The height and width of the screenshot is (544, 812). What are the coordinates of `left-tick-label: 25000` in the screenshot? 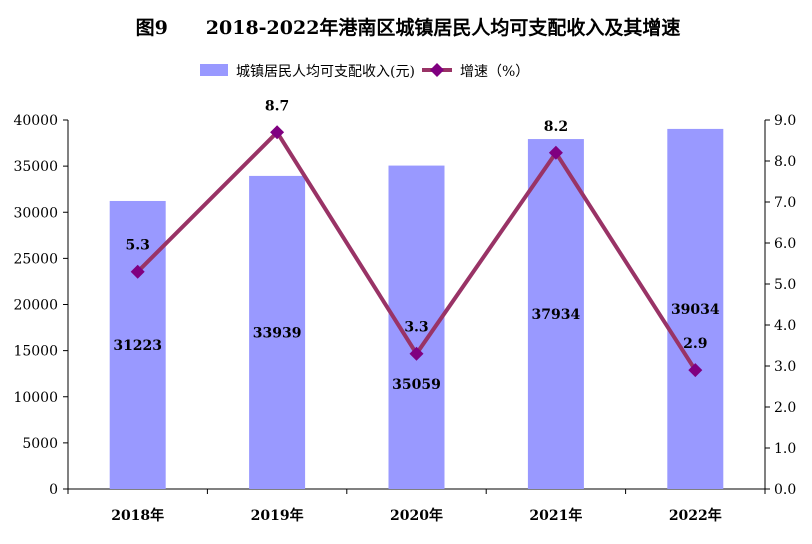 It's located at (35, 259).